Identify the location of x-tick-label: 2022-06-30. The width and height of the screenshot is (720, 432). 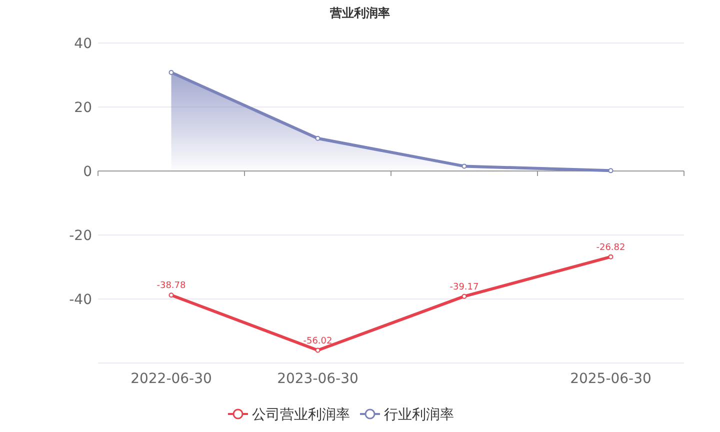
(171, 379).